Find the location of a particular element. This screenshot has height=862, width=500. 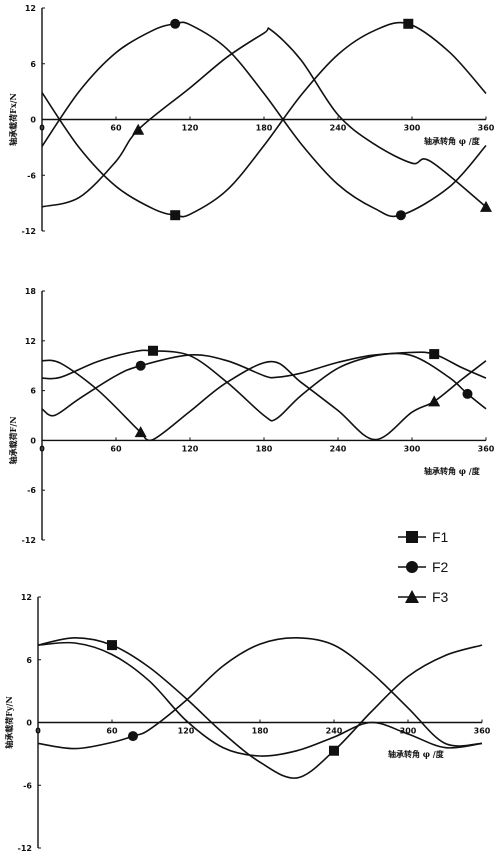

y-axis-label: 轴承载荷Fx/N is located at coordinates (13, 119).